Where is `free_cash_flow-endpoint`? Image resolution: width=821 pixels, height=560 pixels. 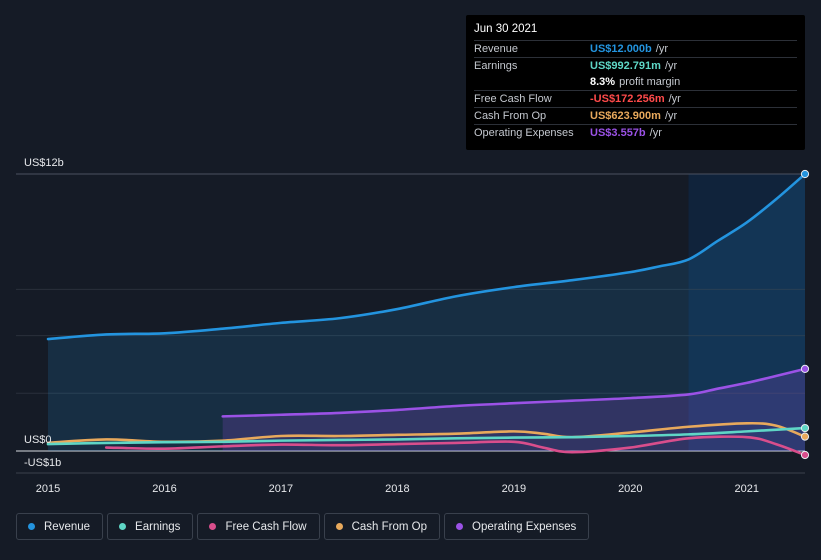 free_cash_flow-endpoint is located at coordinates (805, 455).